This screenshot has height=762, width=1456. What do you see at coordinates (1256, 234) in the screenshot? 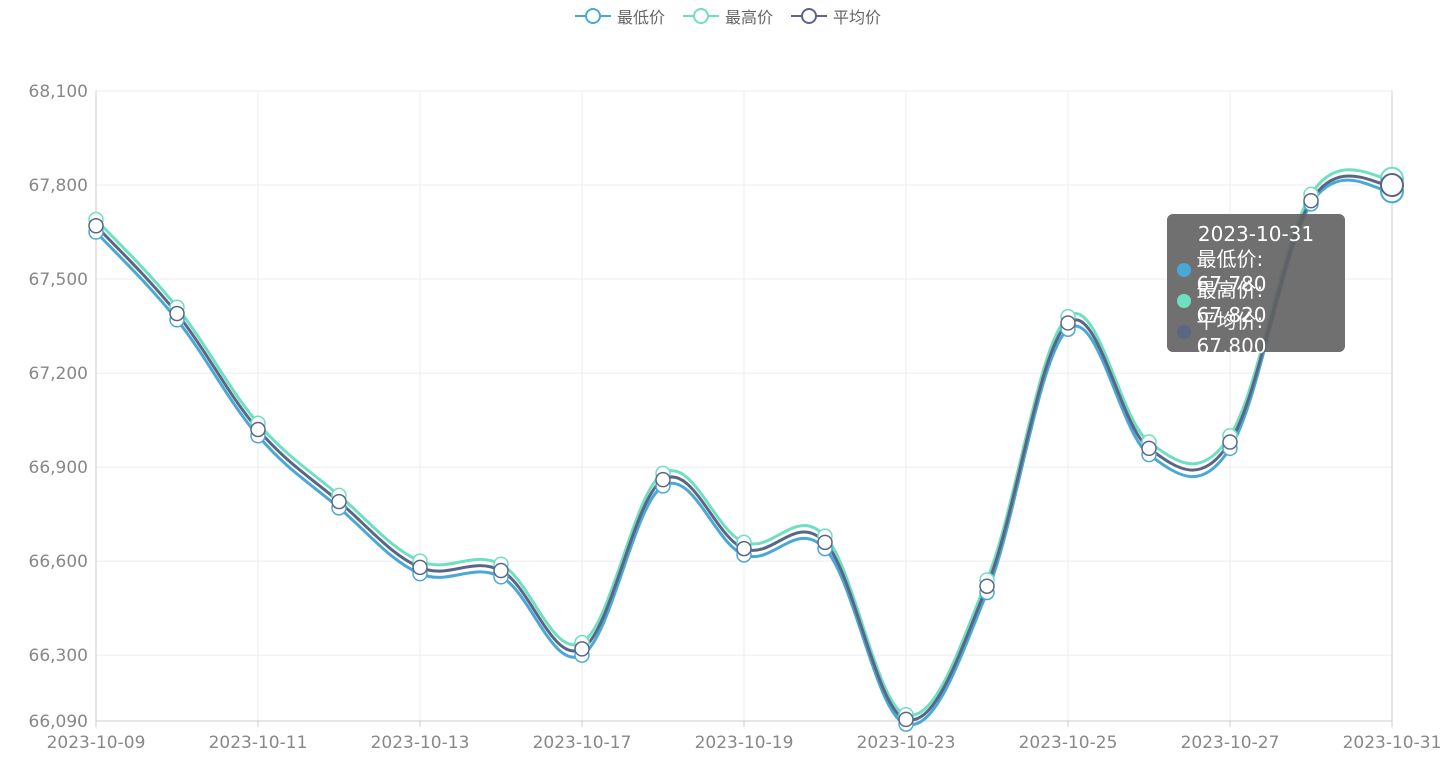
I see `tooltip-title: 2023-10-31` at bounding box center [1256, 234].